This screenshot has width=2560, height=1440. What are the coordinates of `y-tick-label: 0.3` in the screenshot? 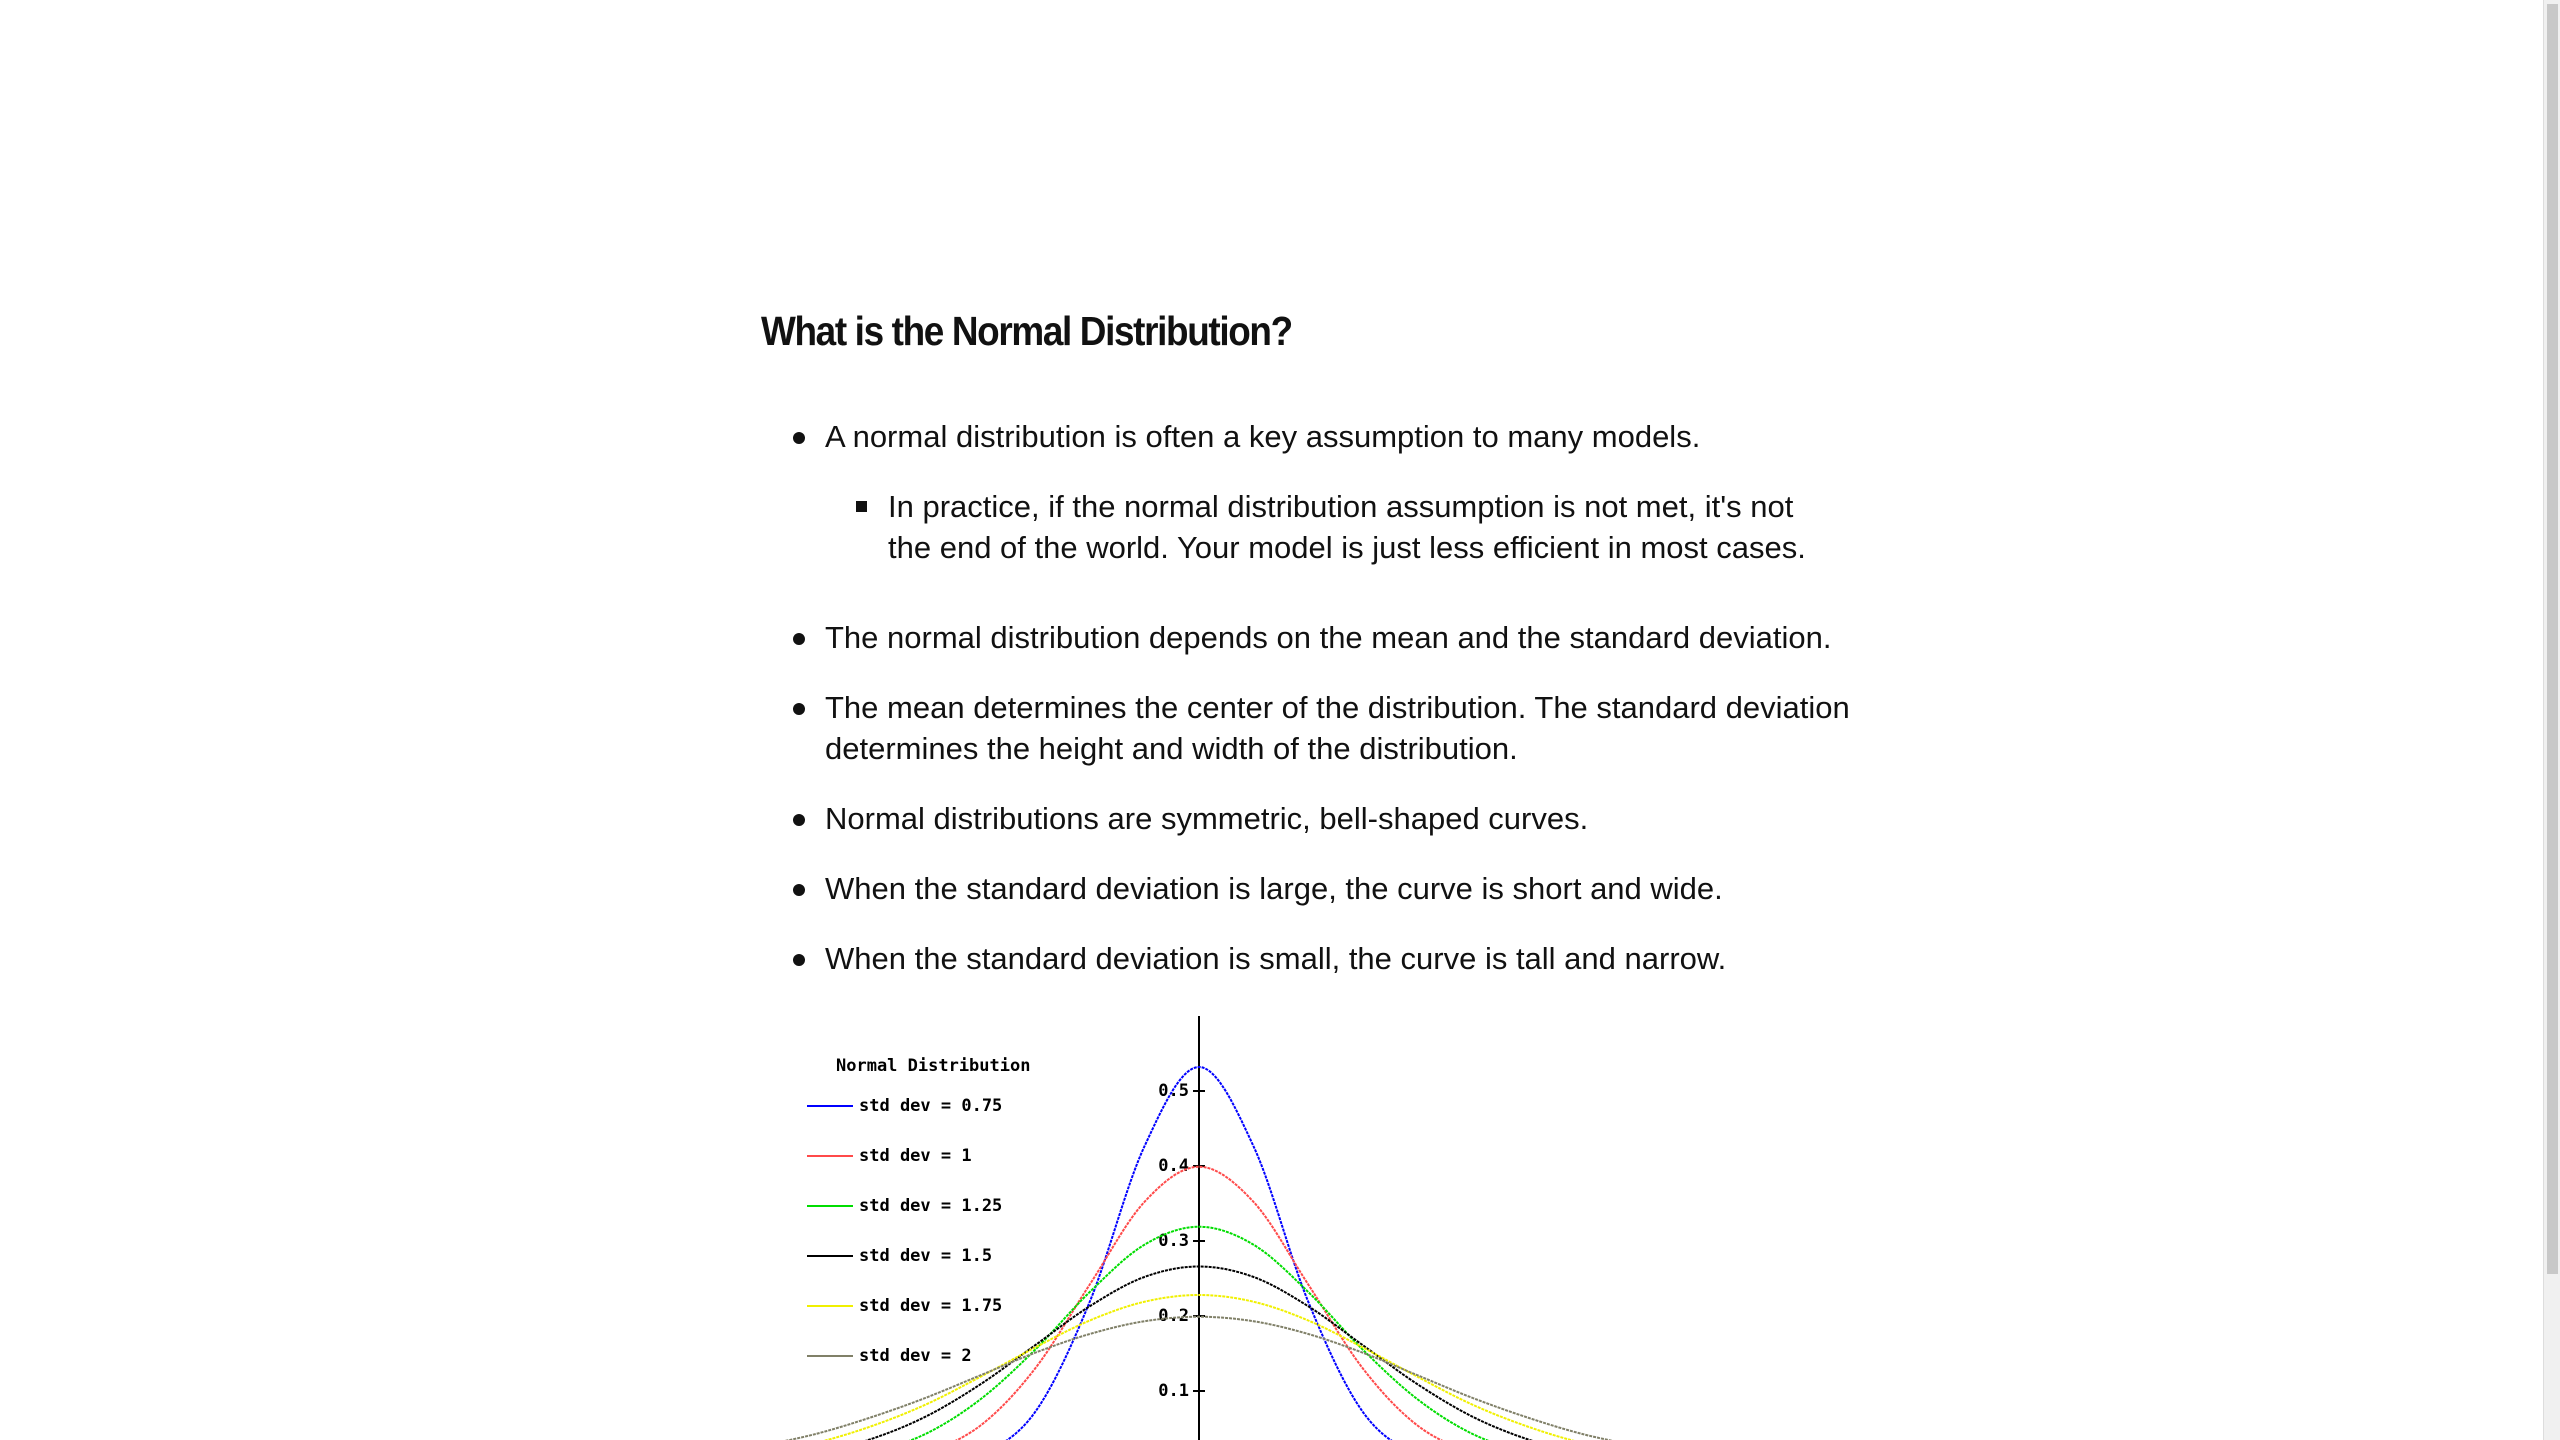 It's located at (1173, 1241).